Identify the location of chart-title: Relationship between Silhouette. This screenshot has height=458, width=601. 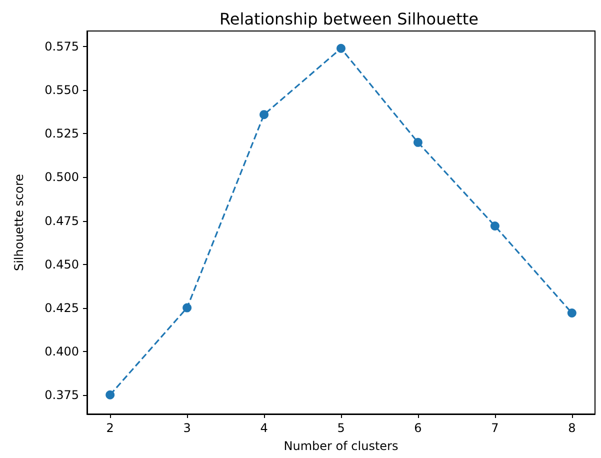
(349, 19).